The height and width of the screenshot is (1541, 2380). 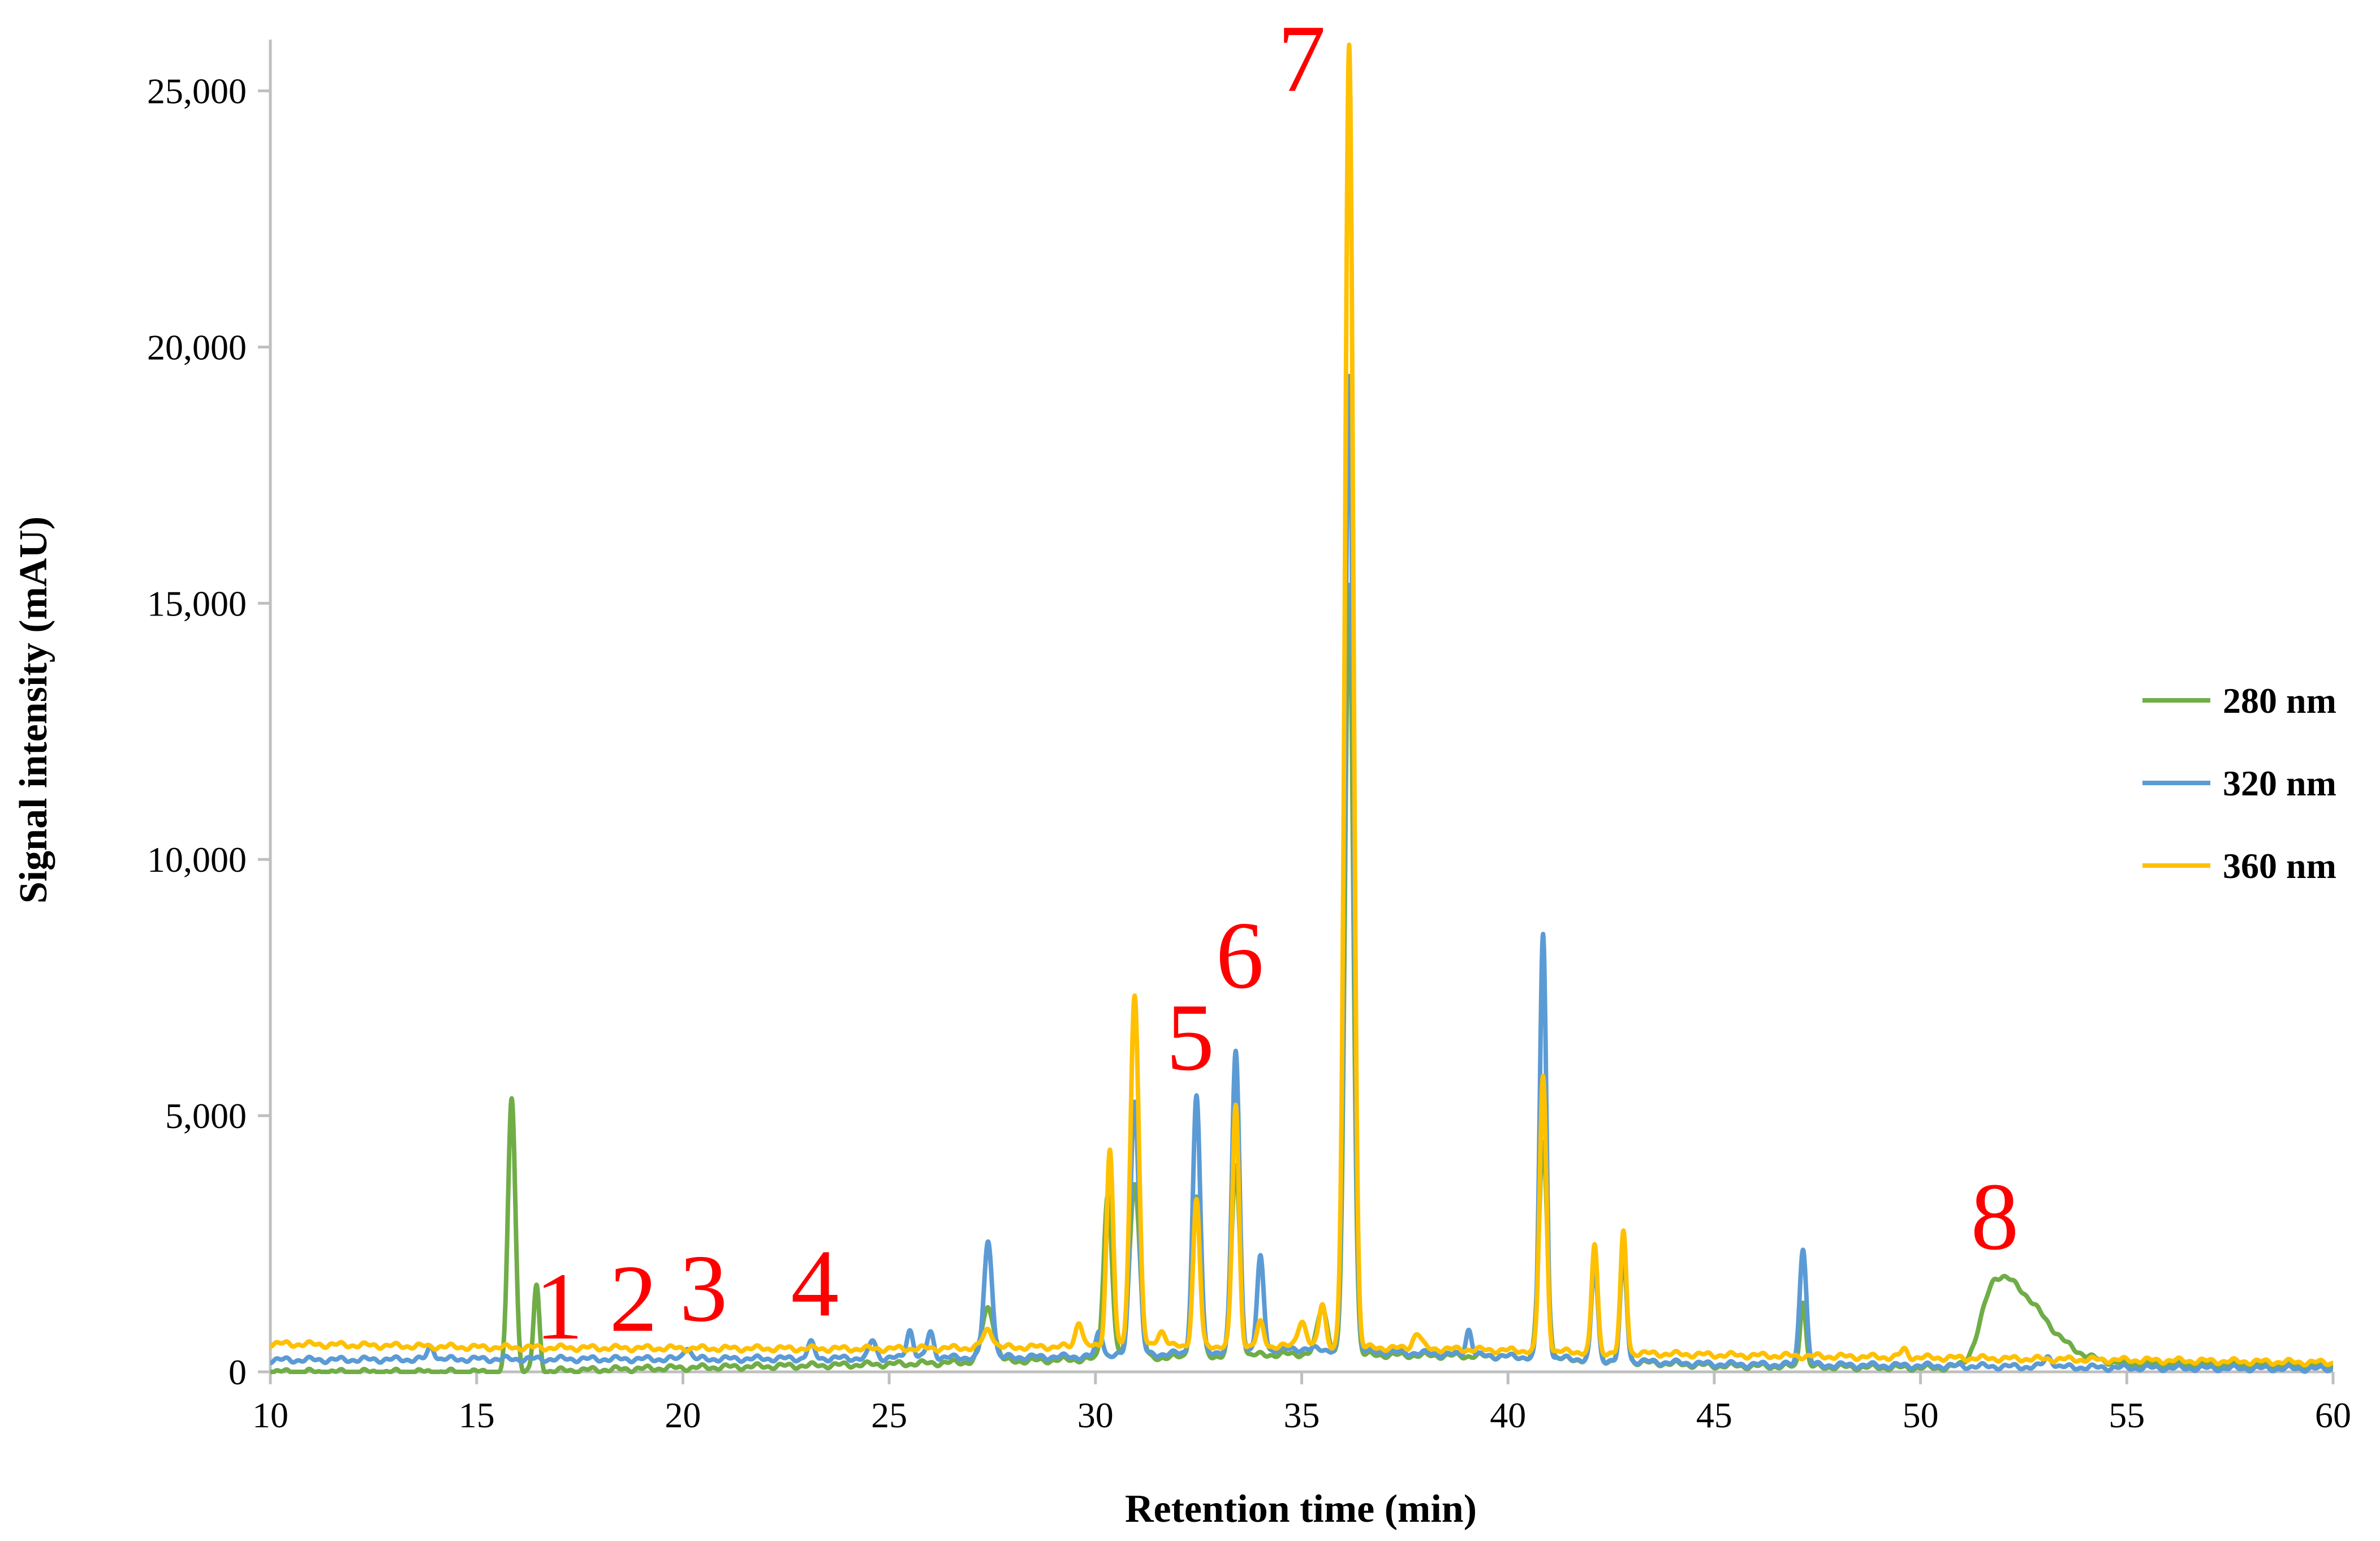 What do you see at coordinates (1508, 1415) in the screenshot?
I see `x-tick-label: 40` at bounding box center [1508, 1415].